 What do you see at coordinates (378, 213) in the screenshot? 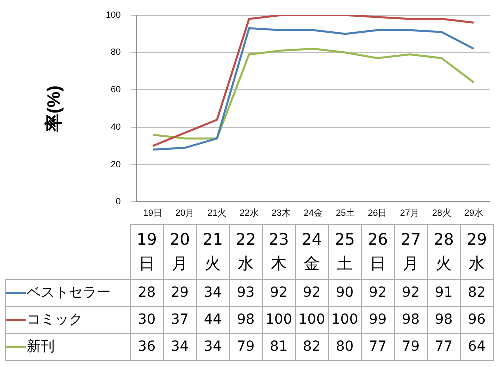
I see `x-tick-label: 26日` at bounding box center [378, 213].